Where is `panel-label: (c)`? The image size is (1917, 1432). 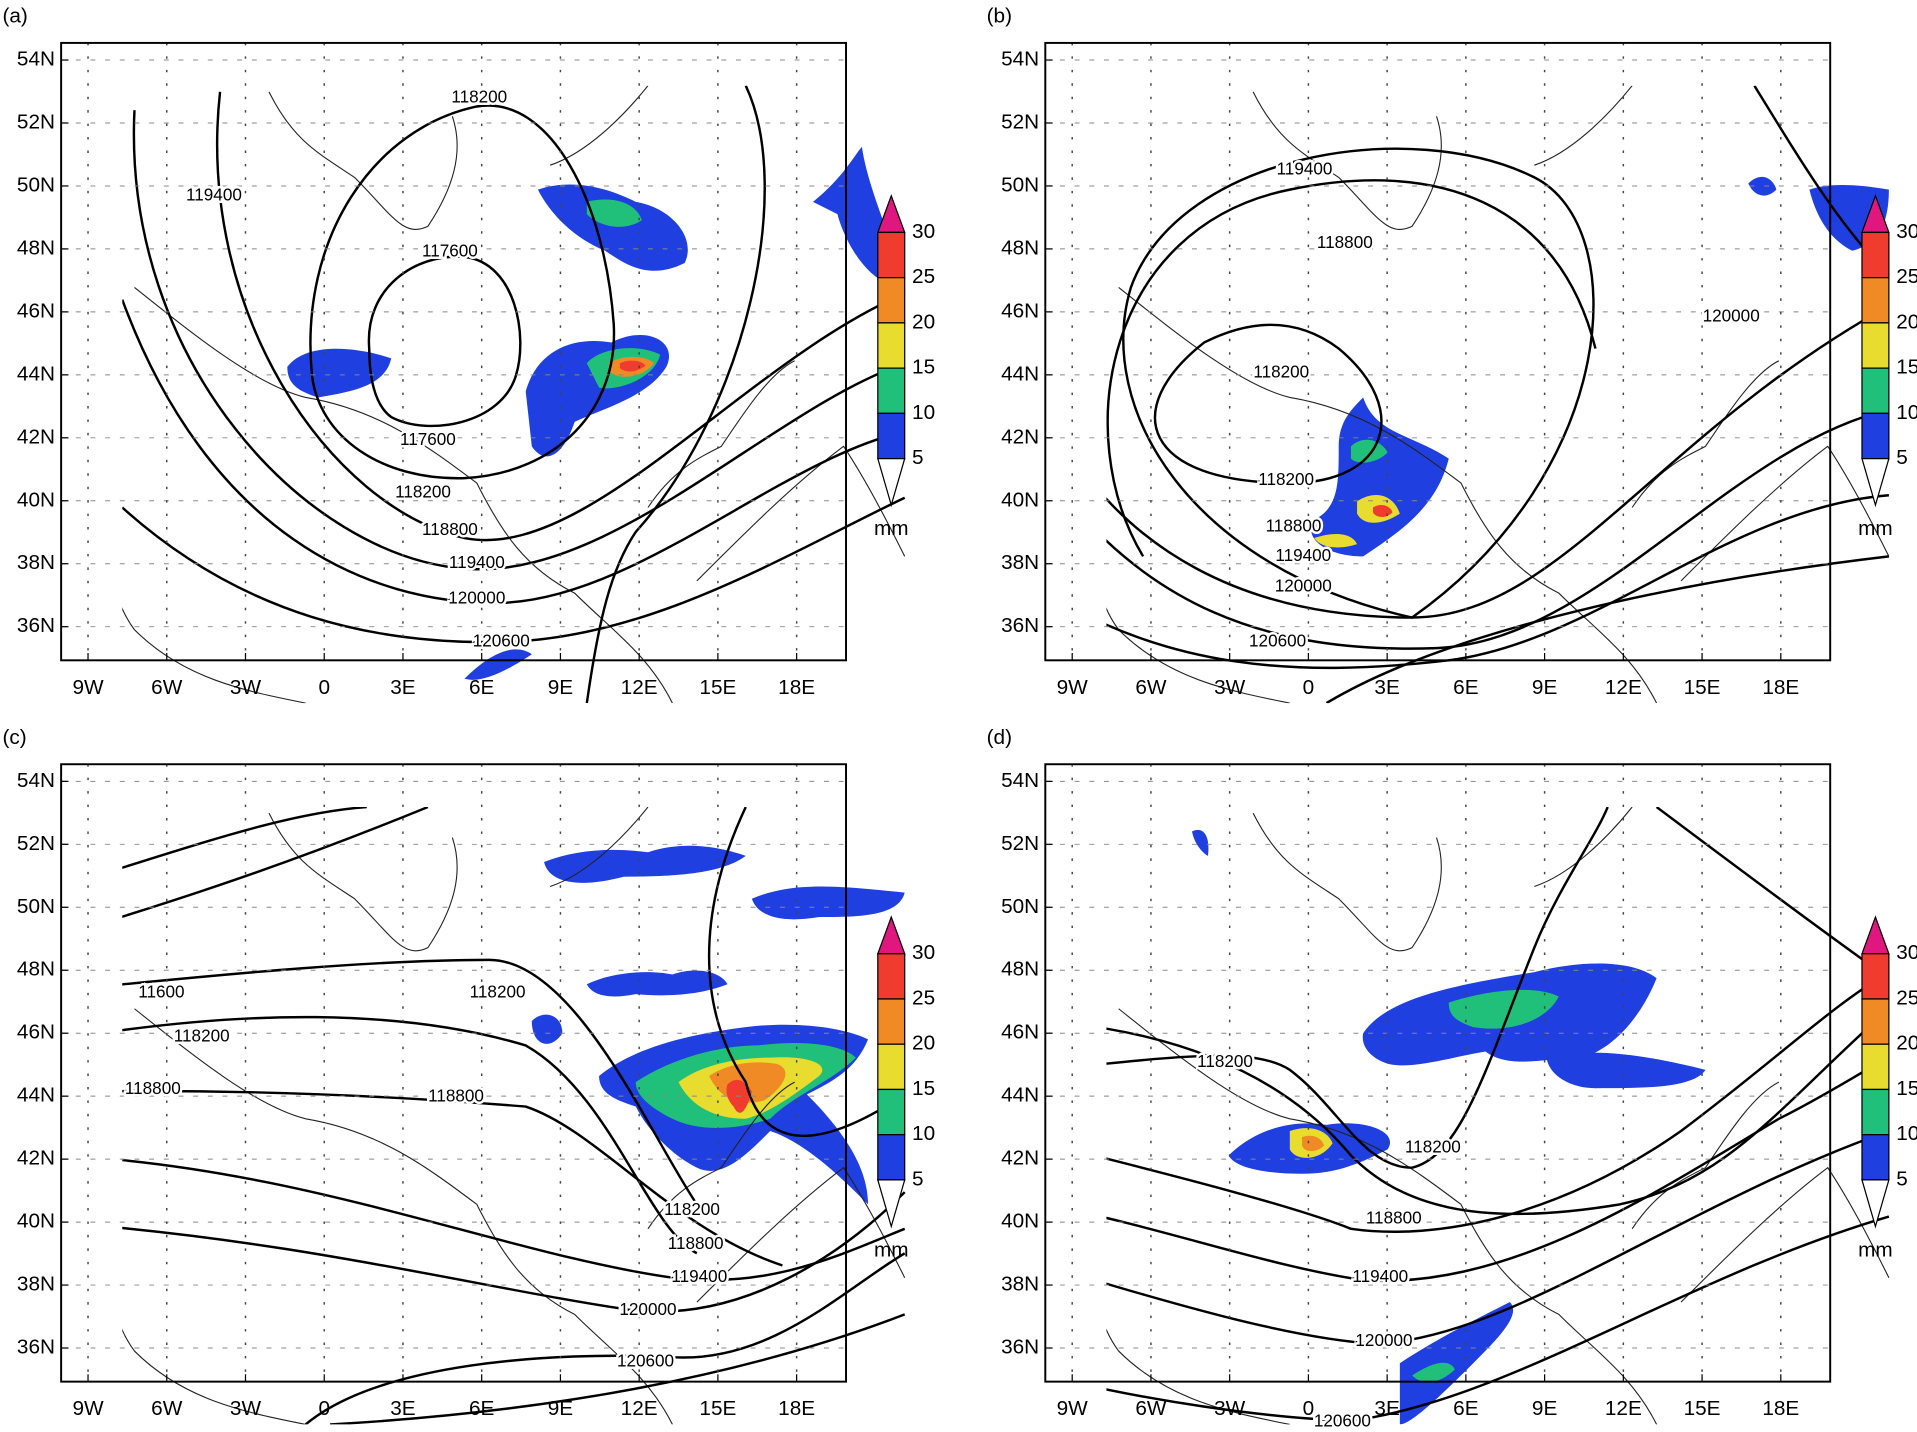
panel-label: (c) is located at coordinates (14, 737).